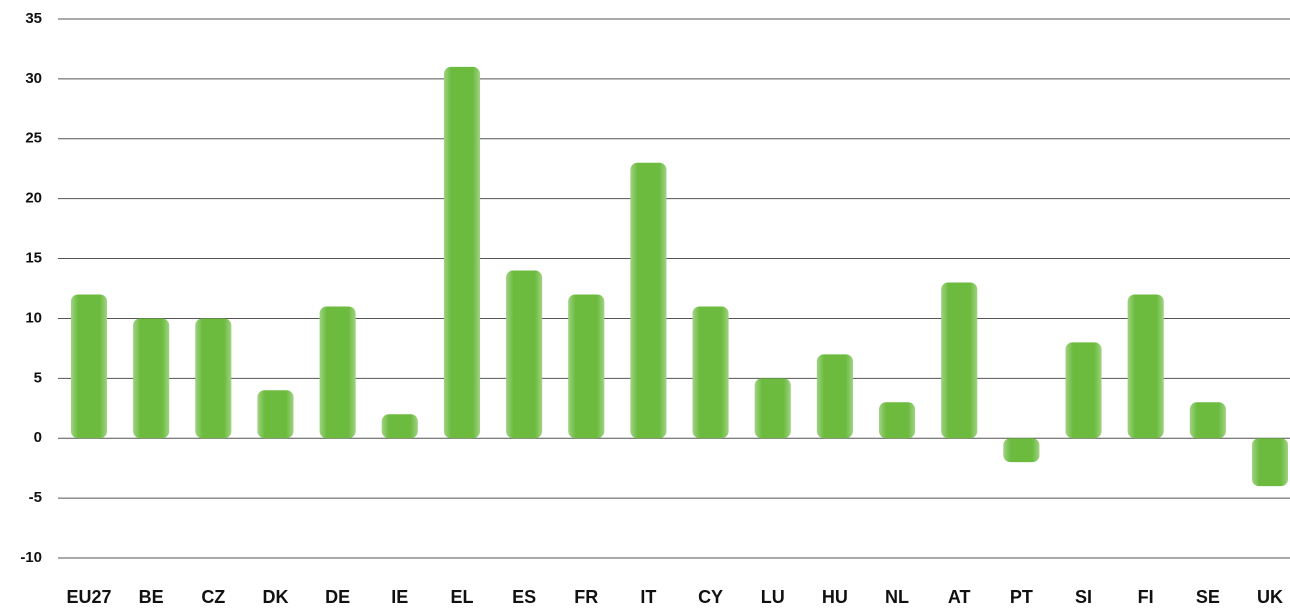  What do you see at coordinates (897, 597) in the screenshot?
I see `x-tick-label: NL` at bounding box center [897, 597].